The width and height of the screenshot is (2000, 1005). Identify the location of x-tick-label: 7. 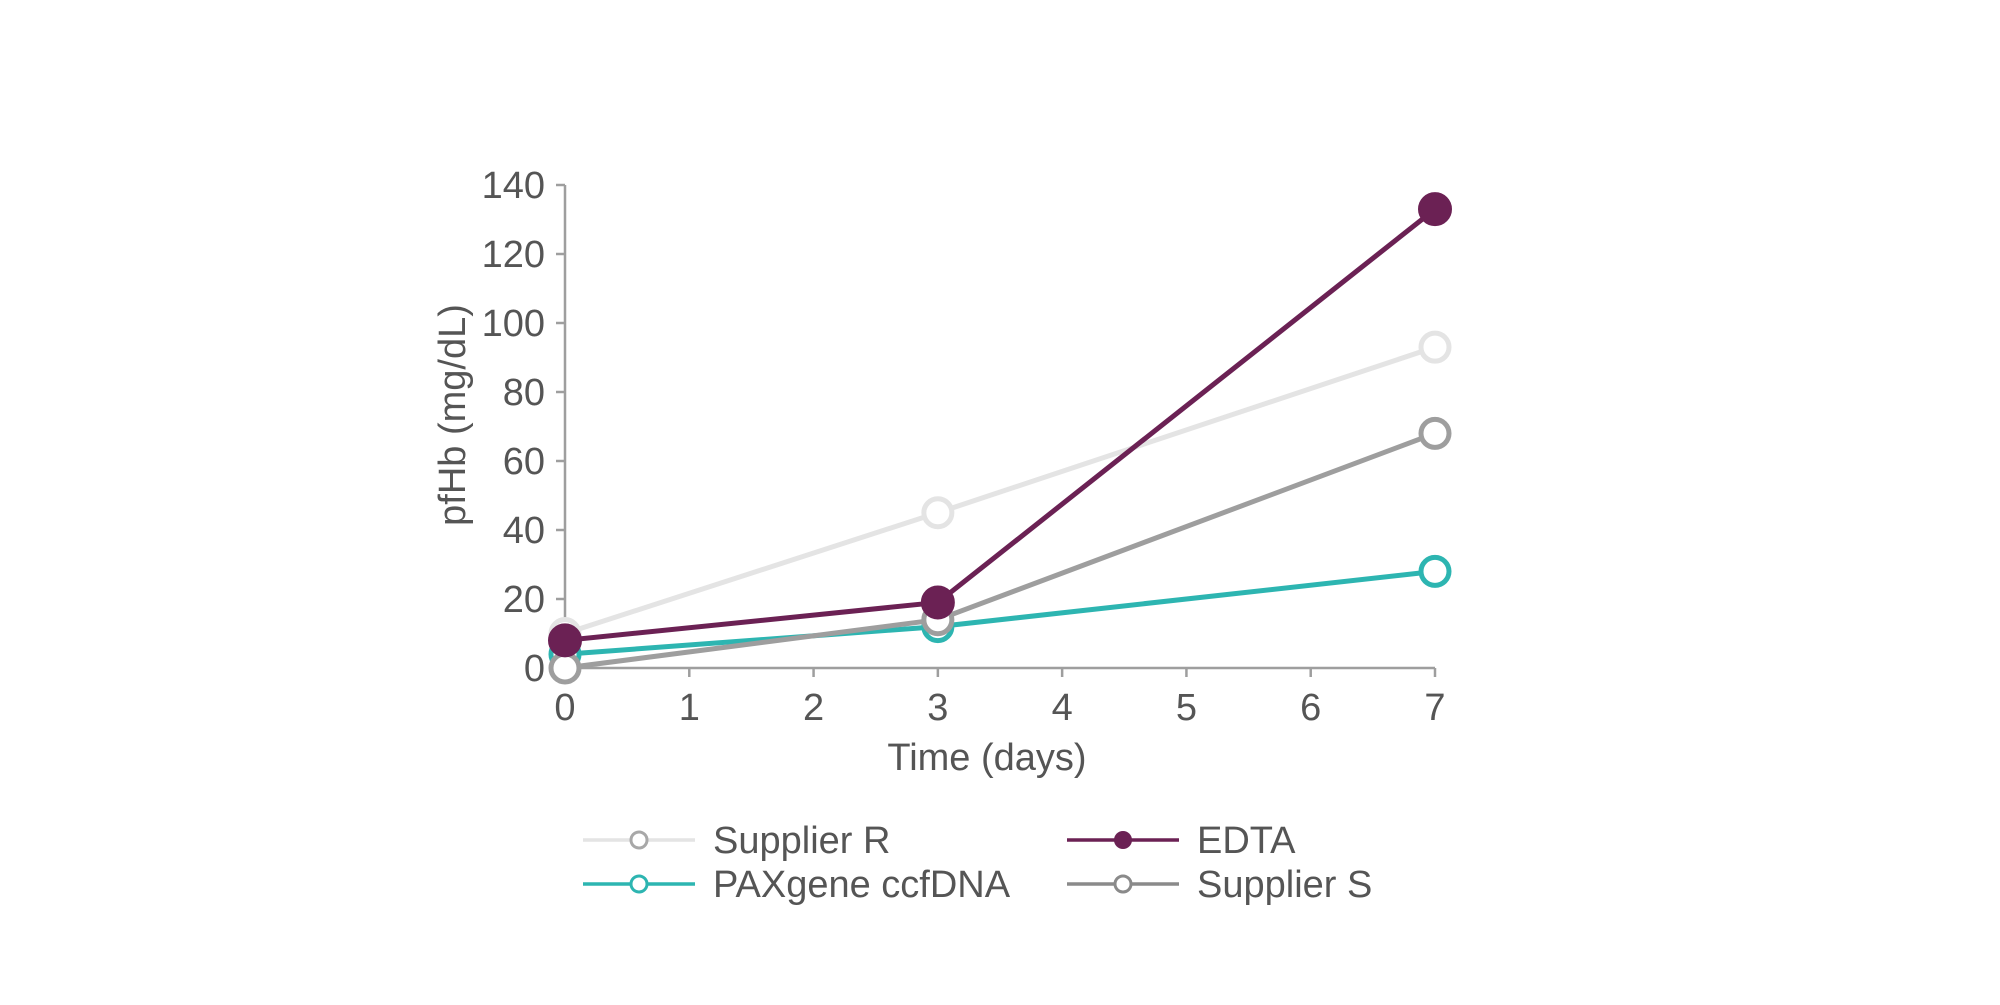
(1434, 708).